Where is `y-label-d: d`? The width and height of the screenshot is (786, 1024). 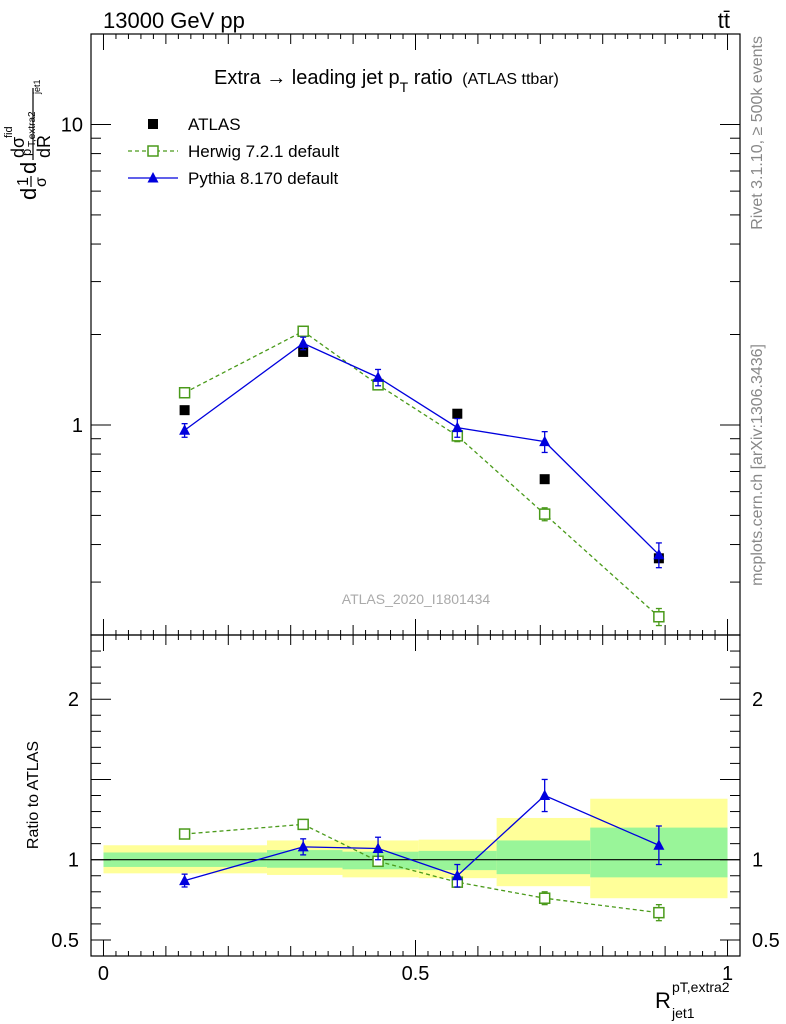
y-label-d: d is located at coordinates (28, 194).